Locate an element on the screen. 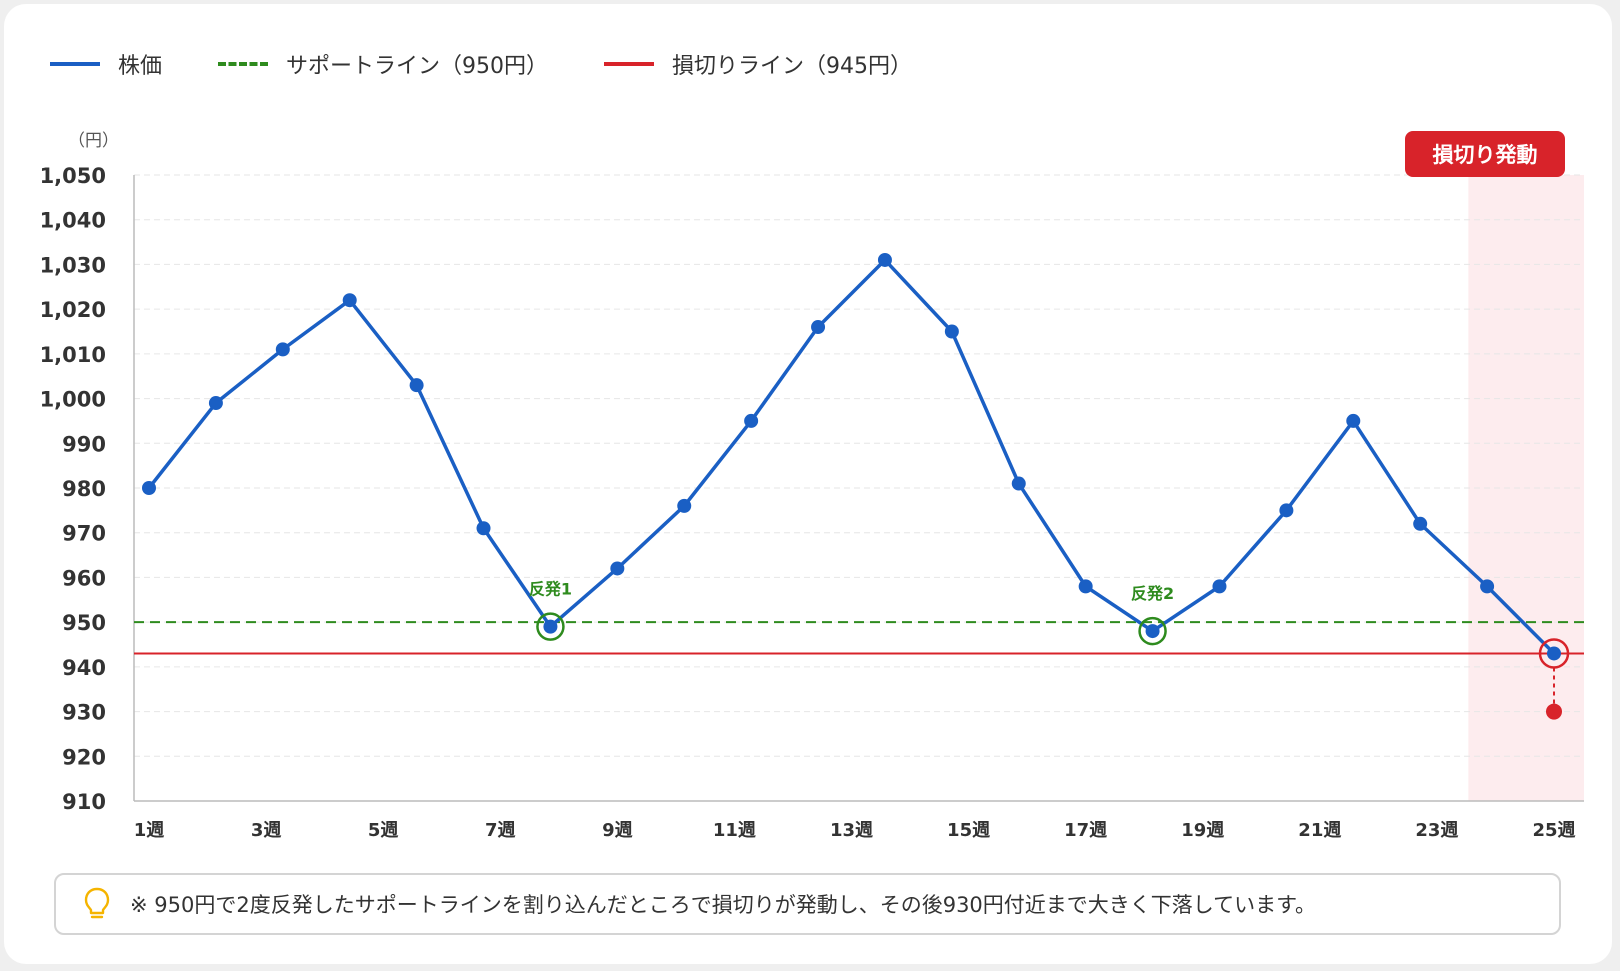 The image size is (1620, 971). y-tick-label: 910 is located at coordinates (84, 802).